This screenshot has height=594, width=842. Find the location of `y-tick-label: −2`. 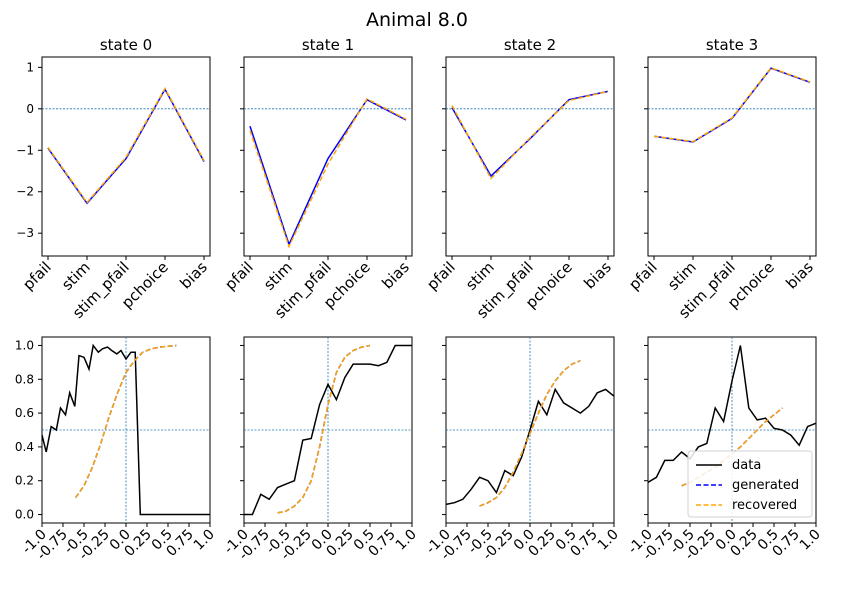

y-tick-label: −2 is located at coordinates (25, 192).